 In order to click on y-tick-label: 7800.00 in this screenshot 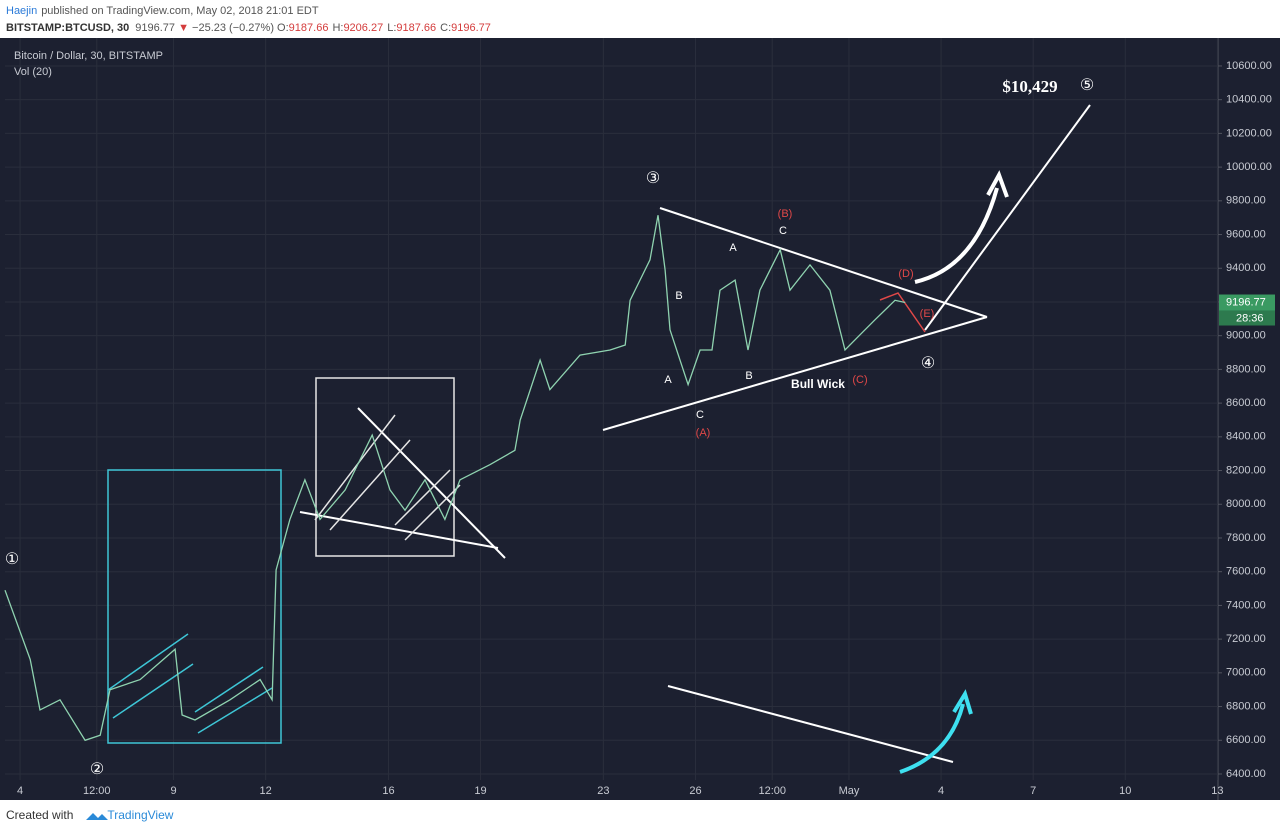, I will do `click(1246, 538)`.